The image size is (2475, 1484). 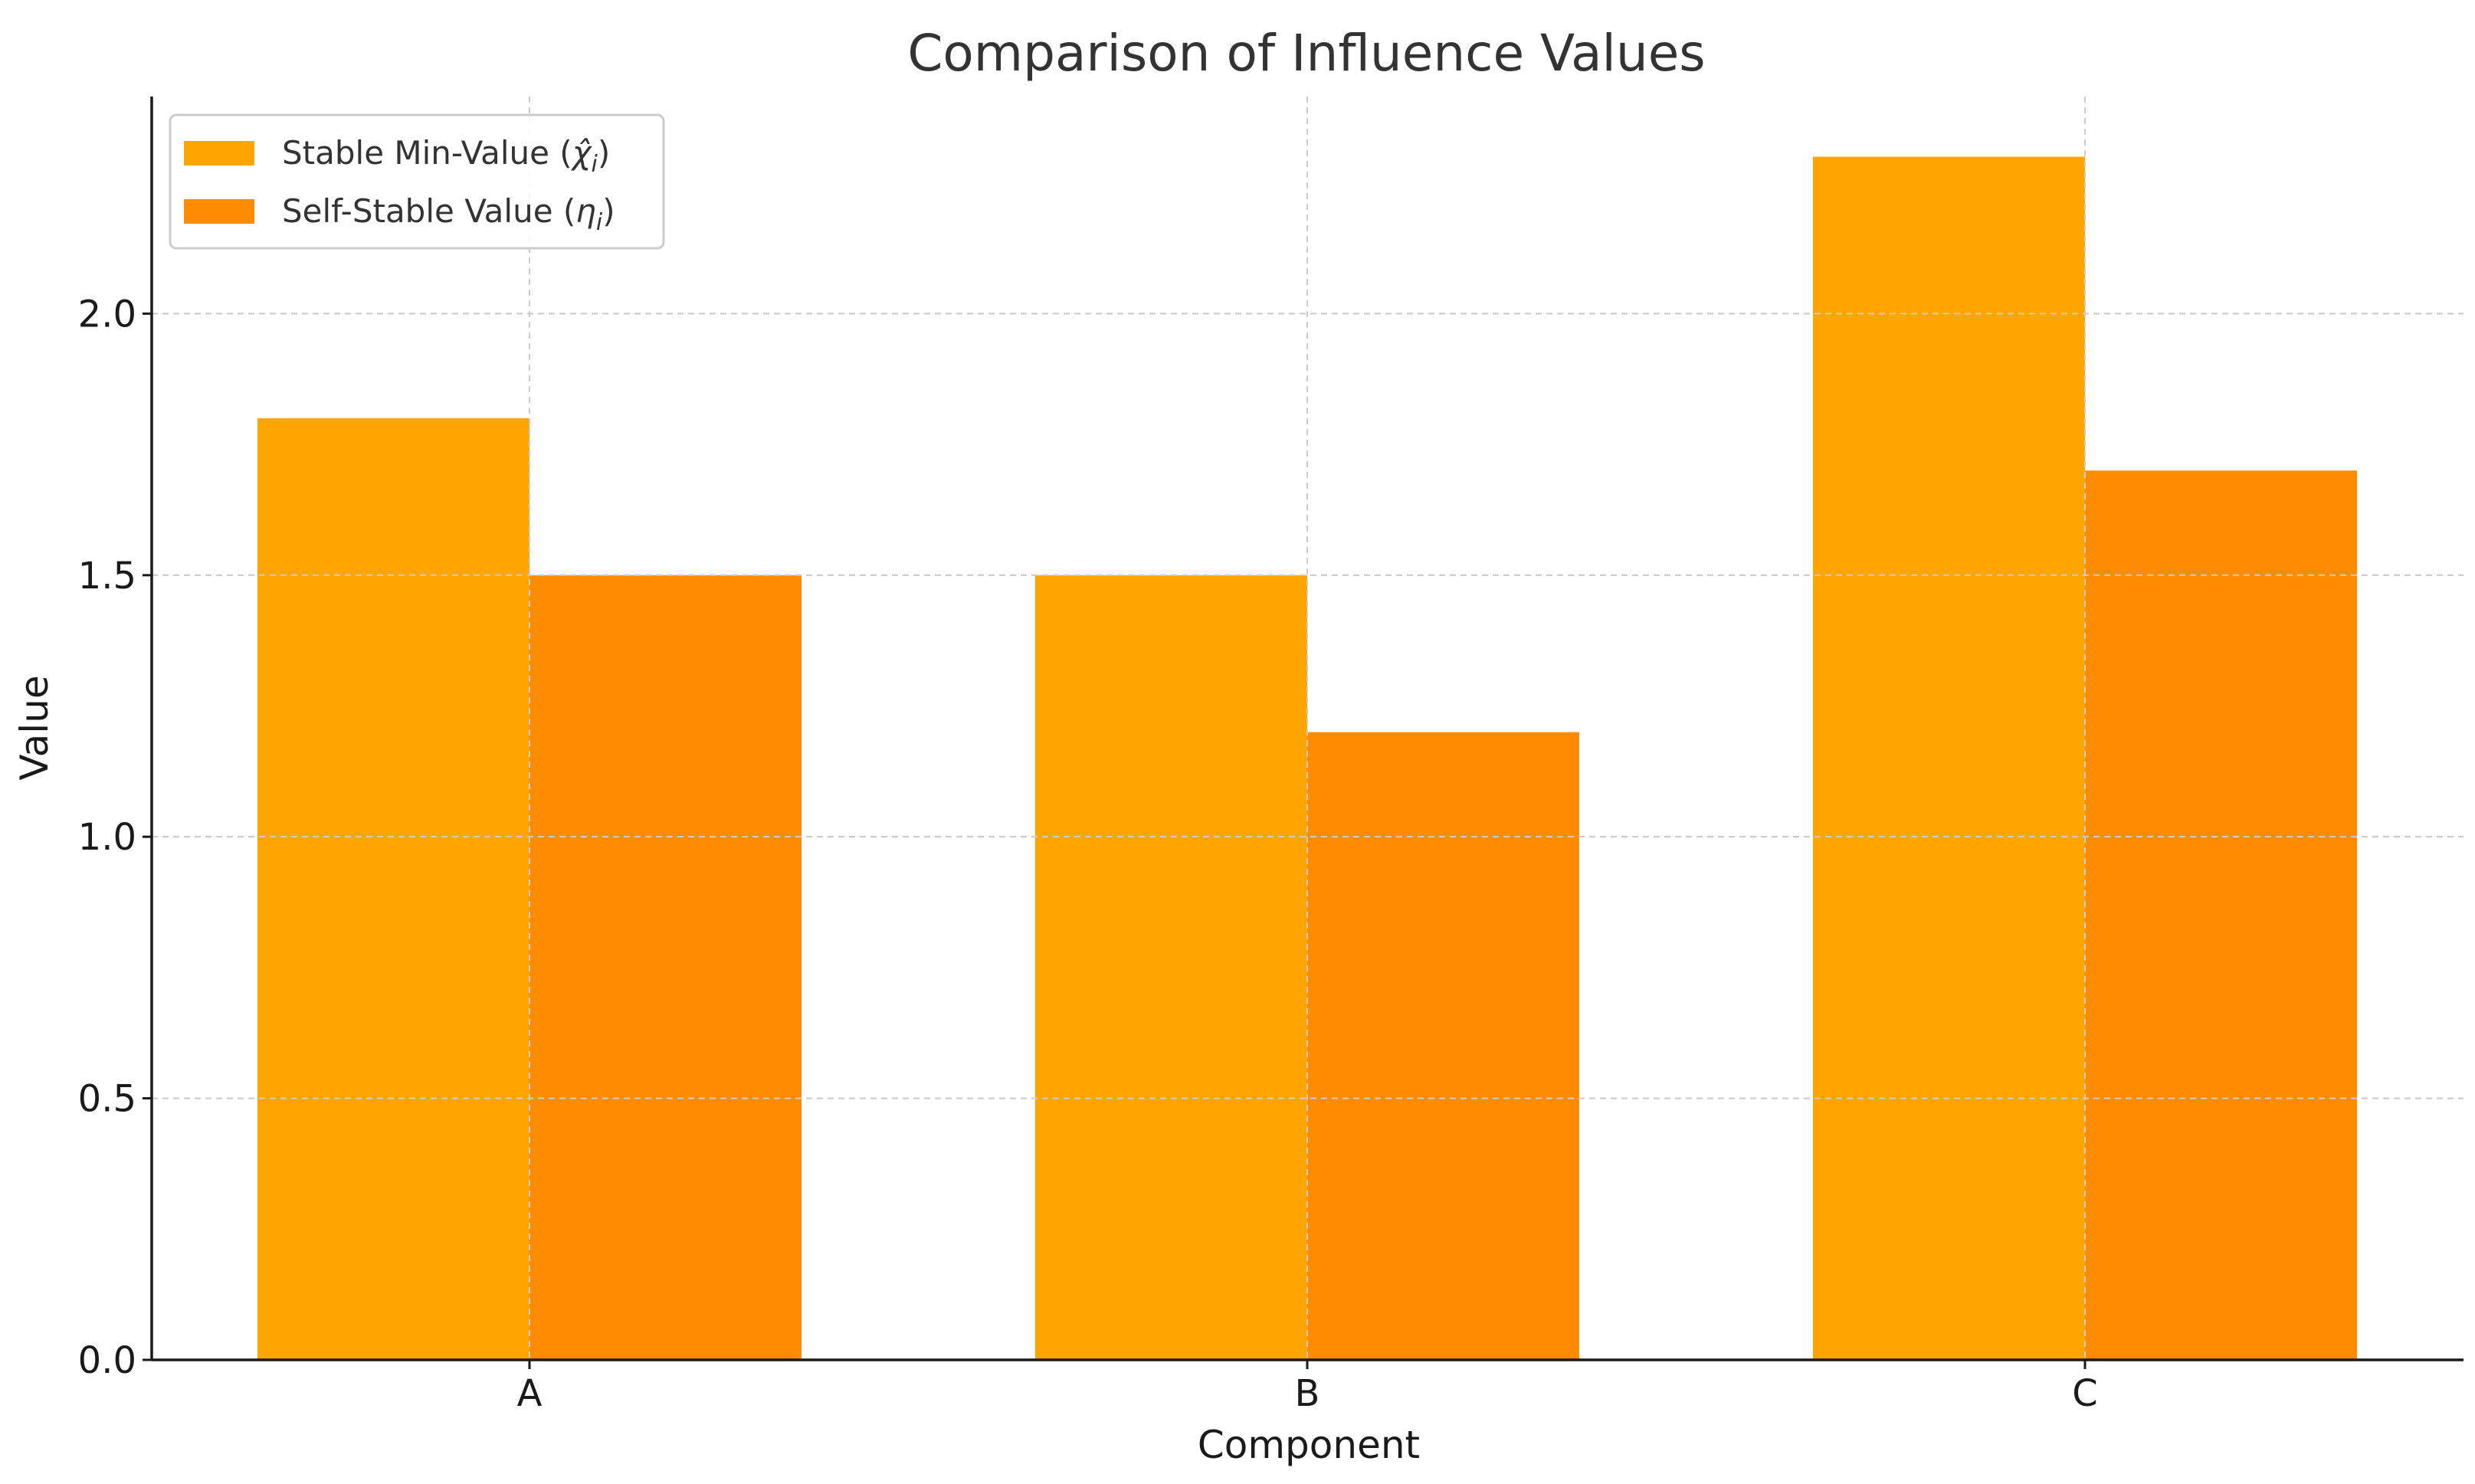 I want to click on legend-label-stable-min-value: Stable Min-Value (χ̂i), so click(x=446, y=156).